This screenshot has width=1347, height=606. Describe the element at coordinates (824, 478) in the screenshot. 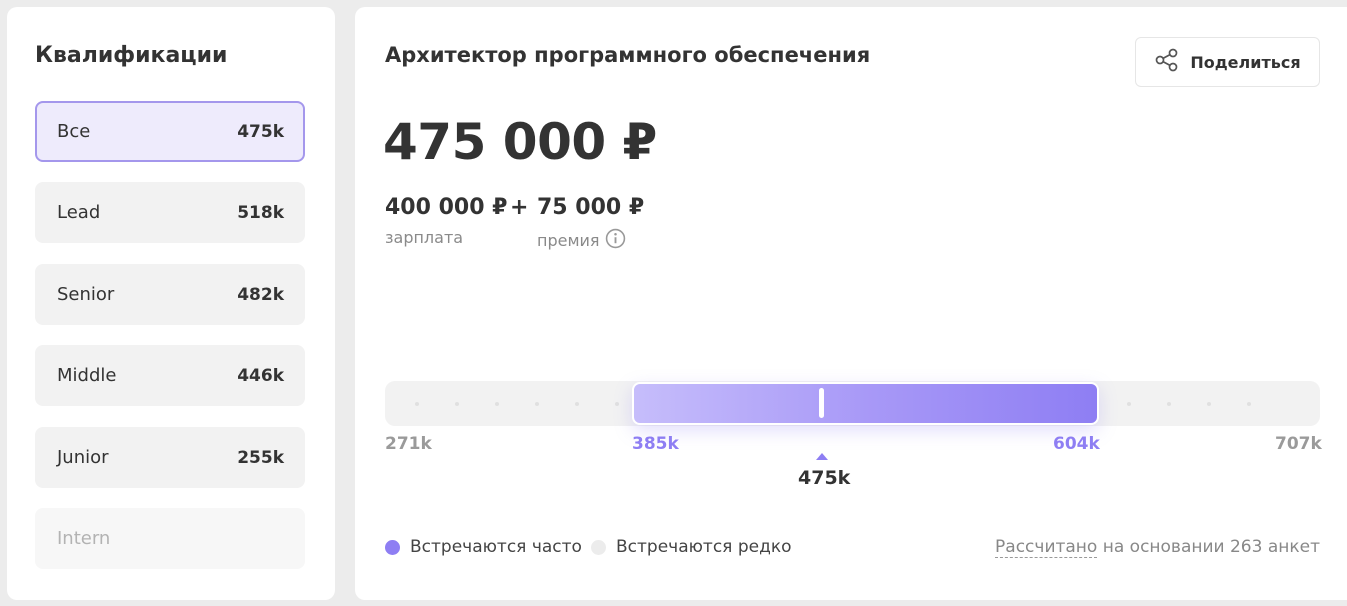

I see `median-label: 475k` at that location.